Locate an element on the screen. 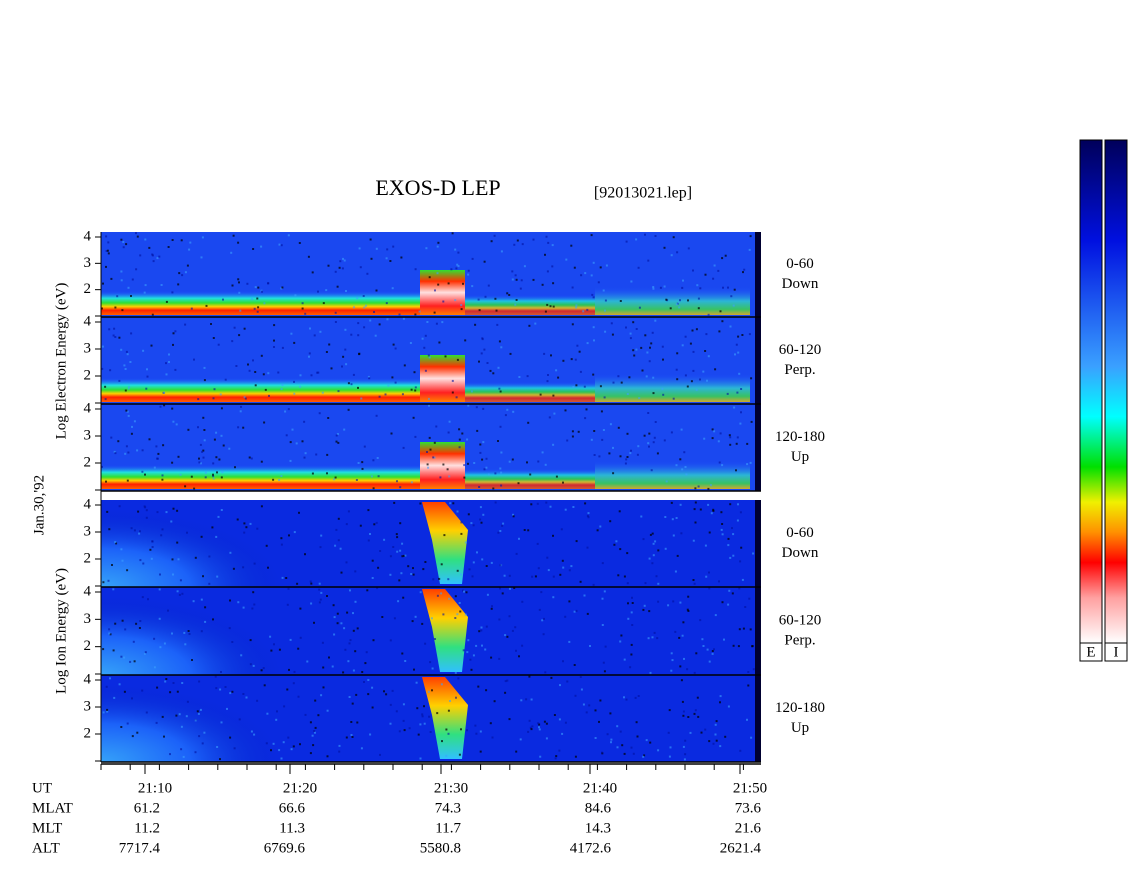 The width and height of the screenshot is (1130, 875). y-tick-label: 2 is located at coordinates (88, 558).